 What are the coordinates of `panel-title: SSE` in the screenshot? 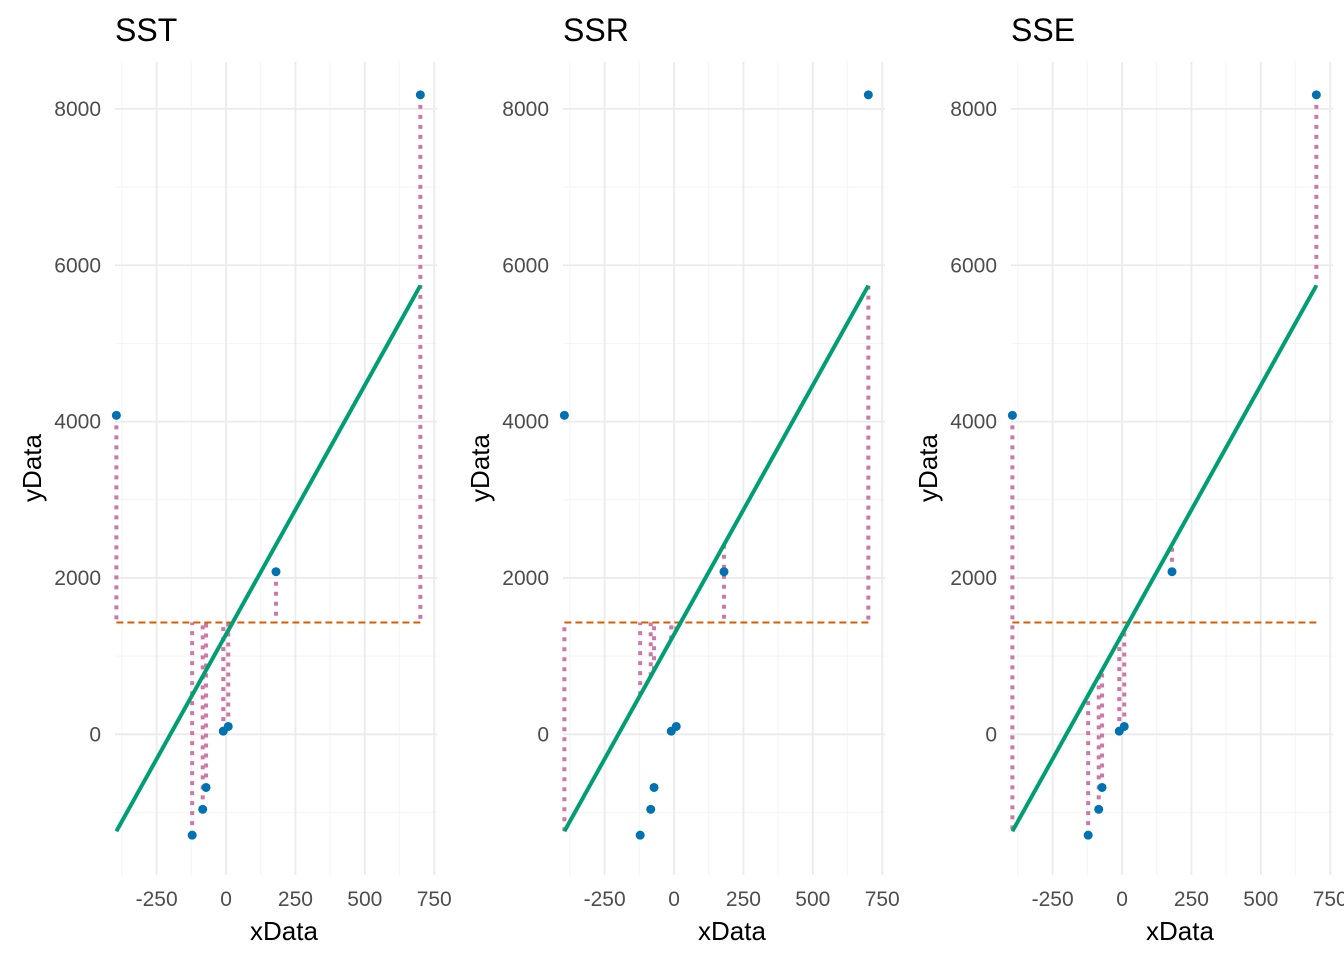 It's located at (1043, 30).